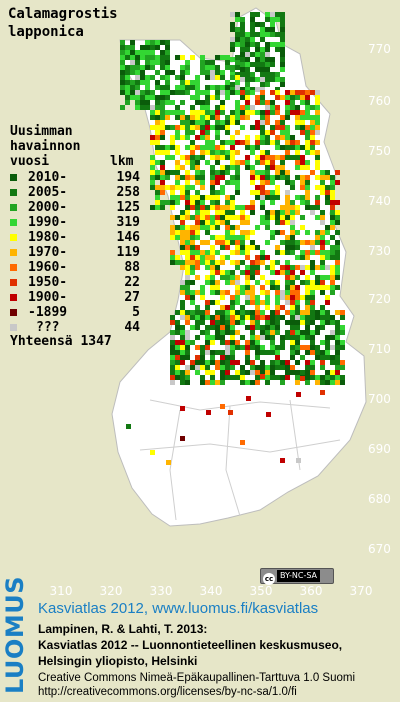  Describe the element at coordinates (161, 591) in the screenshot. I see `x-tick: 330` at that location.